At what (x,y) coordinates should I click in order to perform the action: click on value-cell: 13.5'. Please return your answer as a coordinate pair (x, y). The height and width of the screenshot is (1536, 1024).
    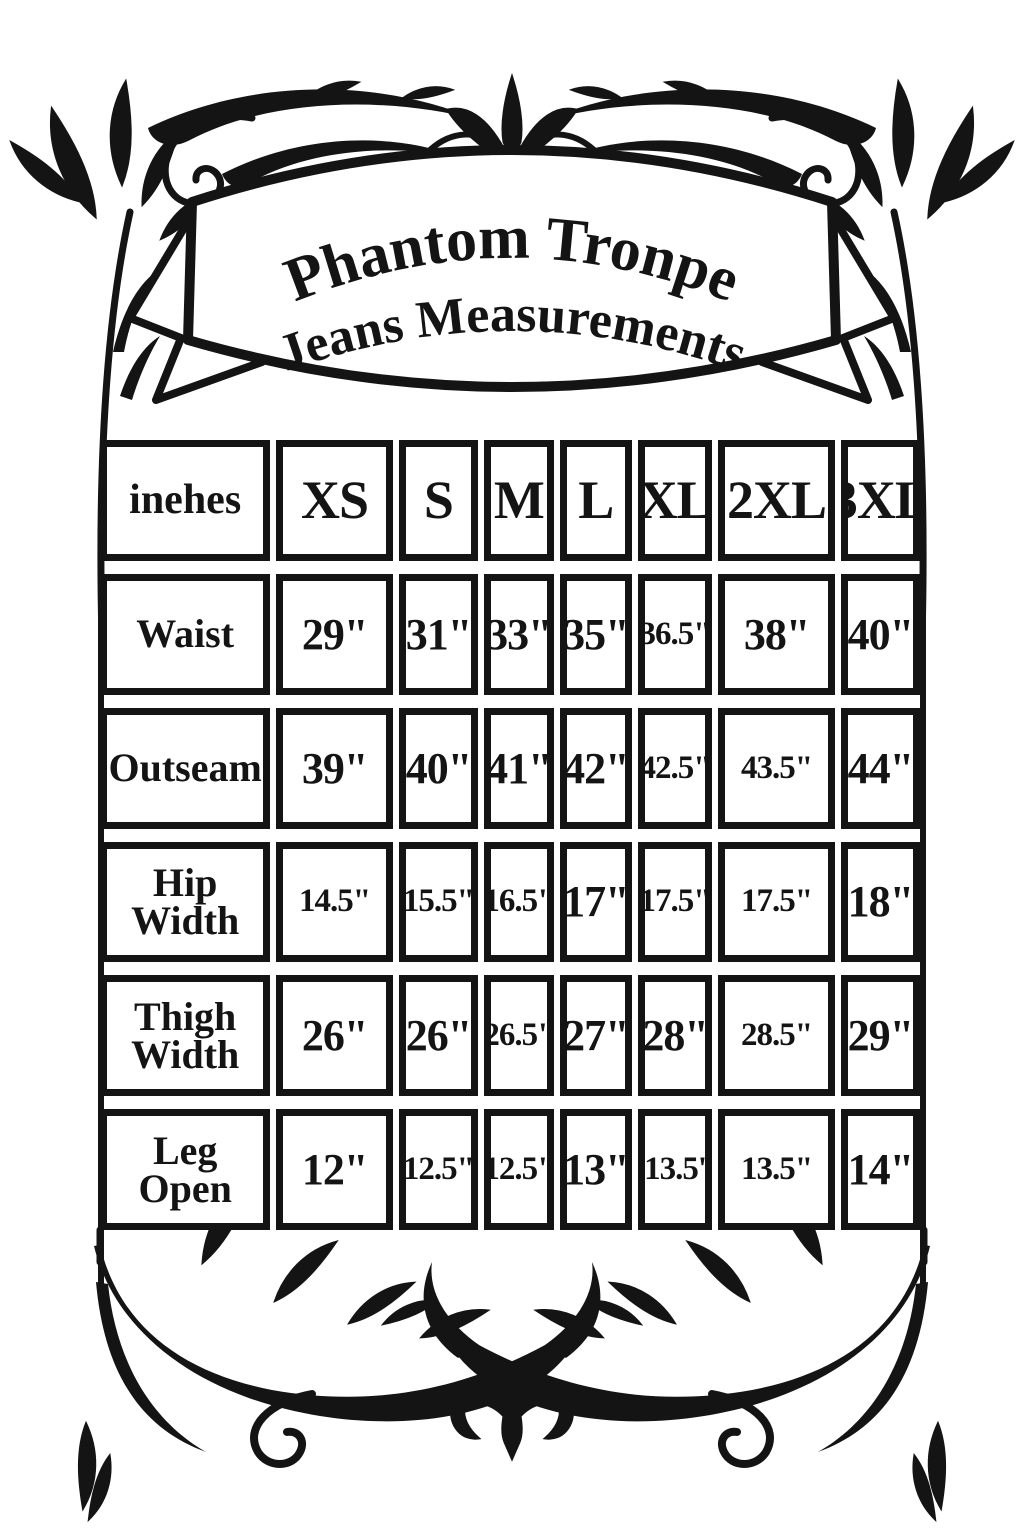
    Looking at the image, I should click on (675, 1169).